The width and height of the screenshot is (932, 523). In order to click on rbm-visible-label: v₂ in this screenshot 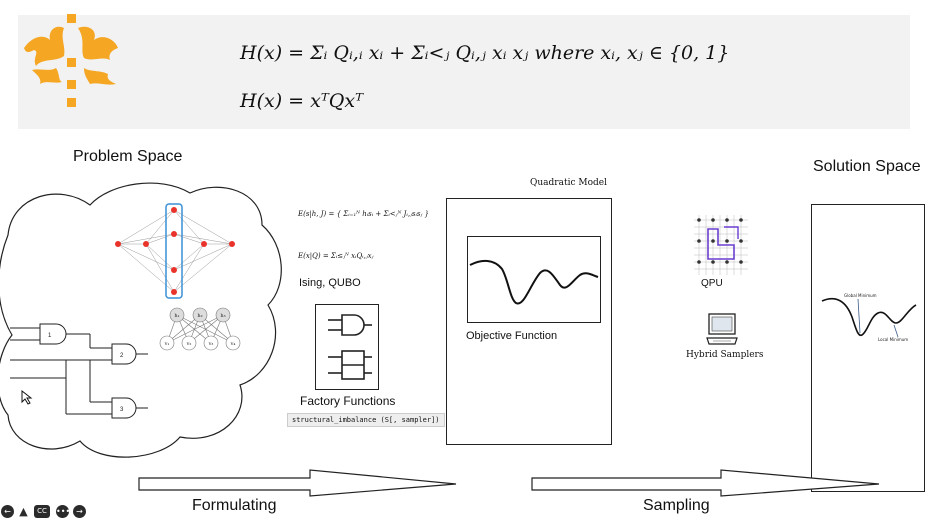, I will do `click(189, 344)`.